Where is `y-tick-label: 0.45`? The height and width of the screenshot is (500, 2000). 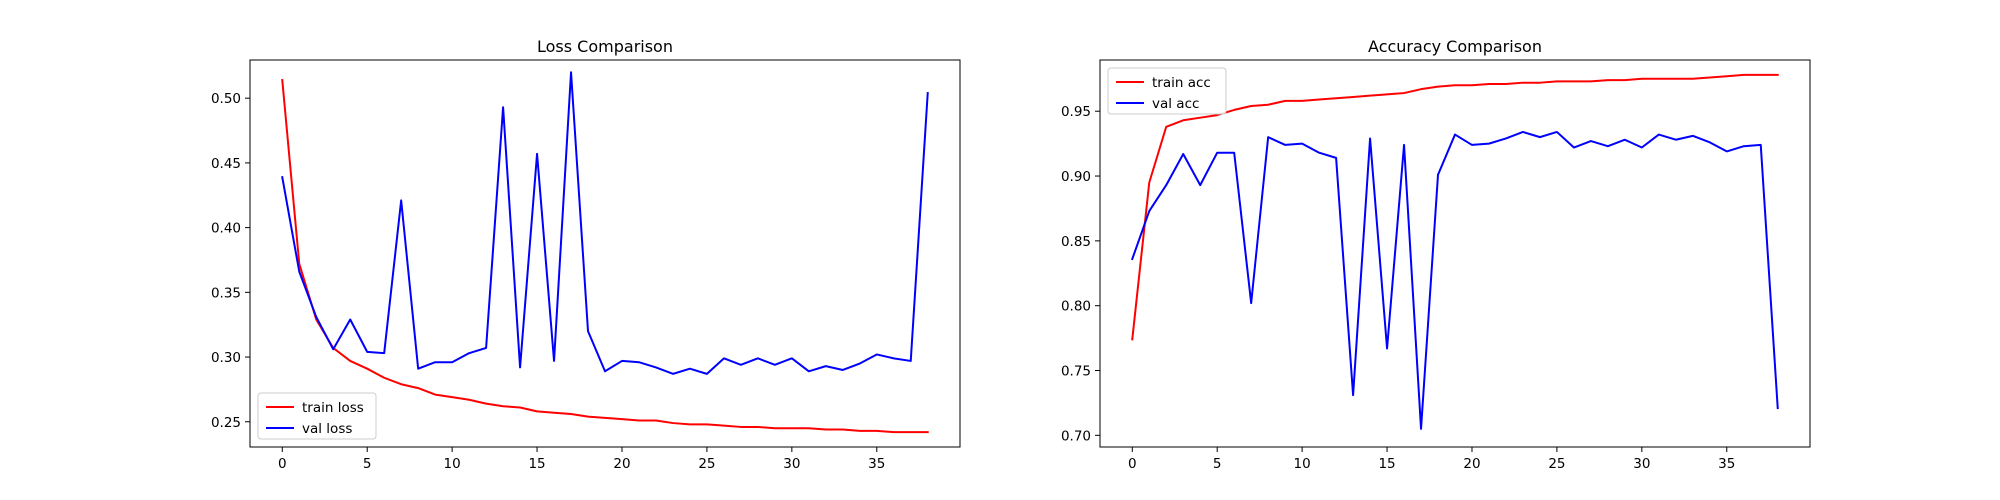 y-tick-label: 0.45 is located at coordinates (226, 164).